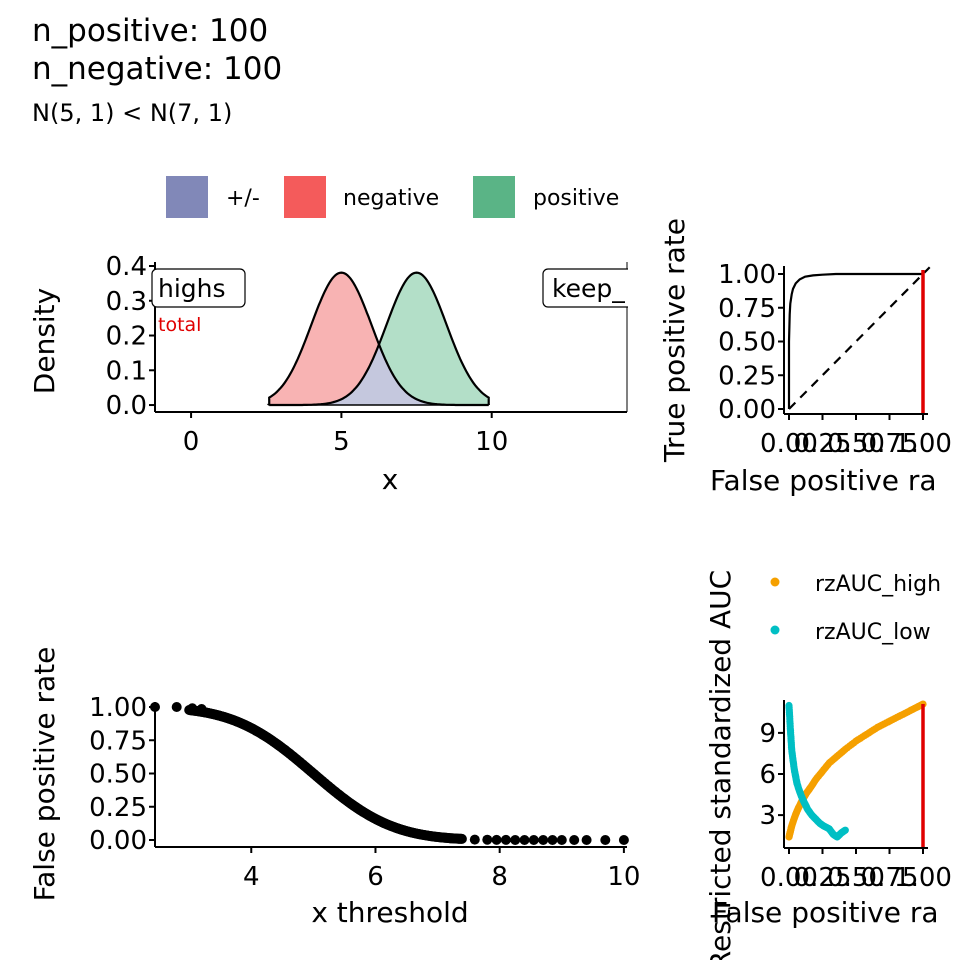  I want to click on rzauc-x-tick-label: 1.00, so click(923, 878).